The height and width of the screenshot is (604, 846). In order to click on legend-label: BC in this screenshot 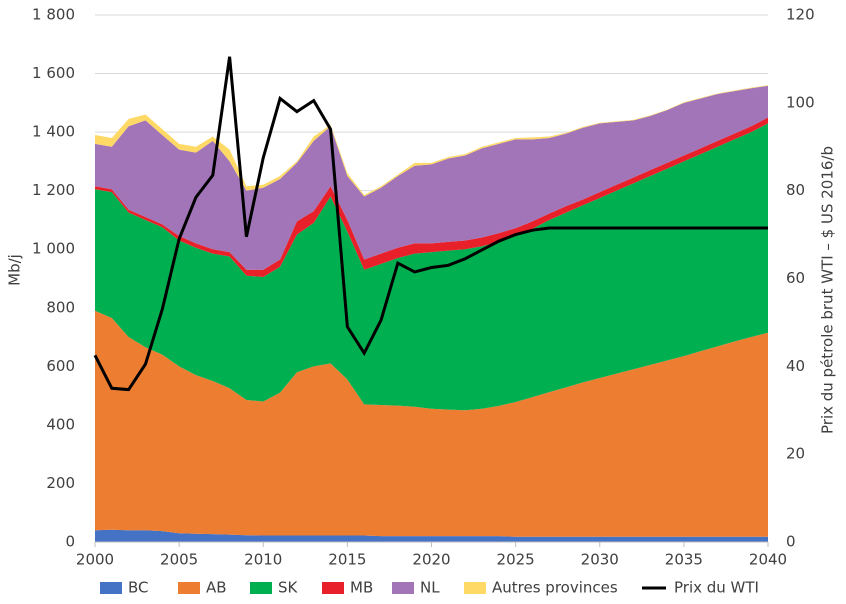, I will do `click(138, 588)`.